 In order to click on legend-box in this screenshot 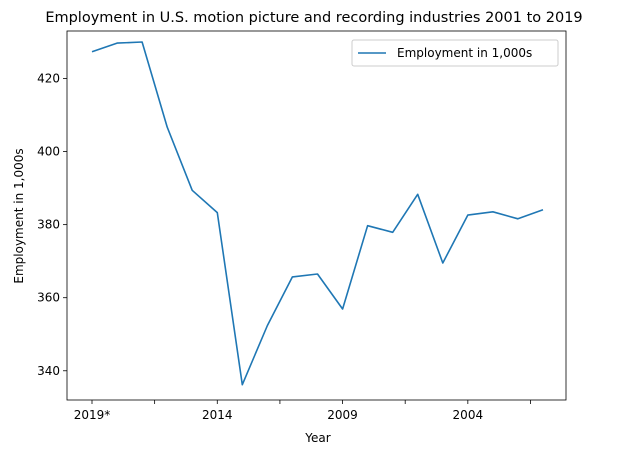, I will do `click(455, 53)`.